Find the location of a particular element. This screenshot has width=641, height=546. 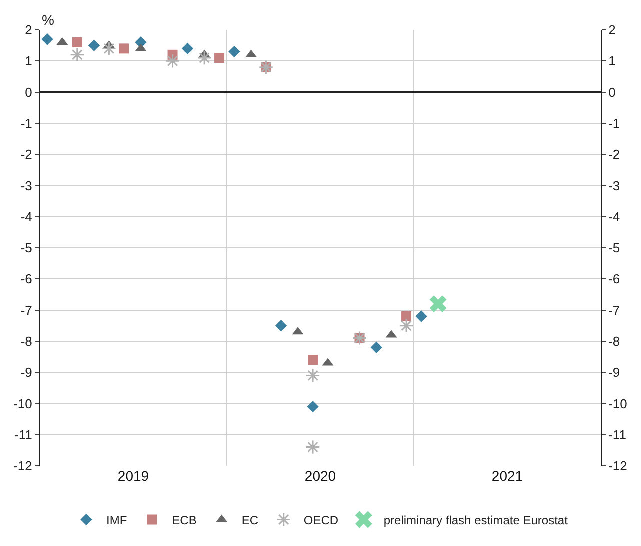

y-tick-label: -10 is located at coordinates (23, 404).